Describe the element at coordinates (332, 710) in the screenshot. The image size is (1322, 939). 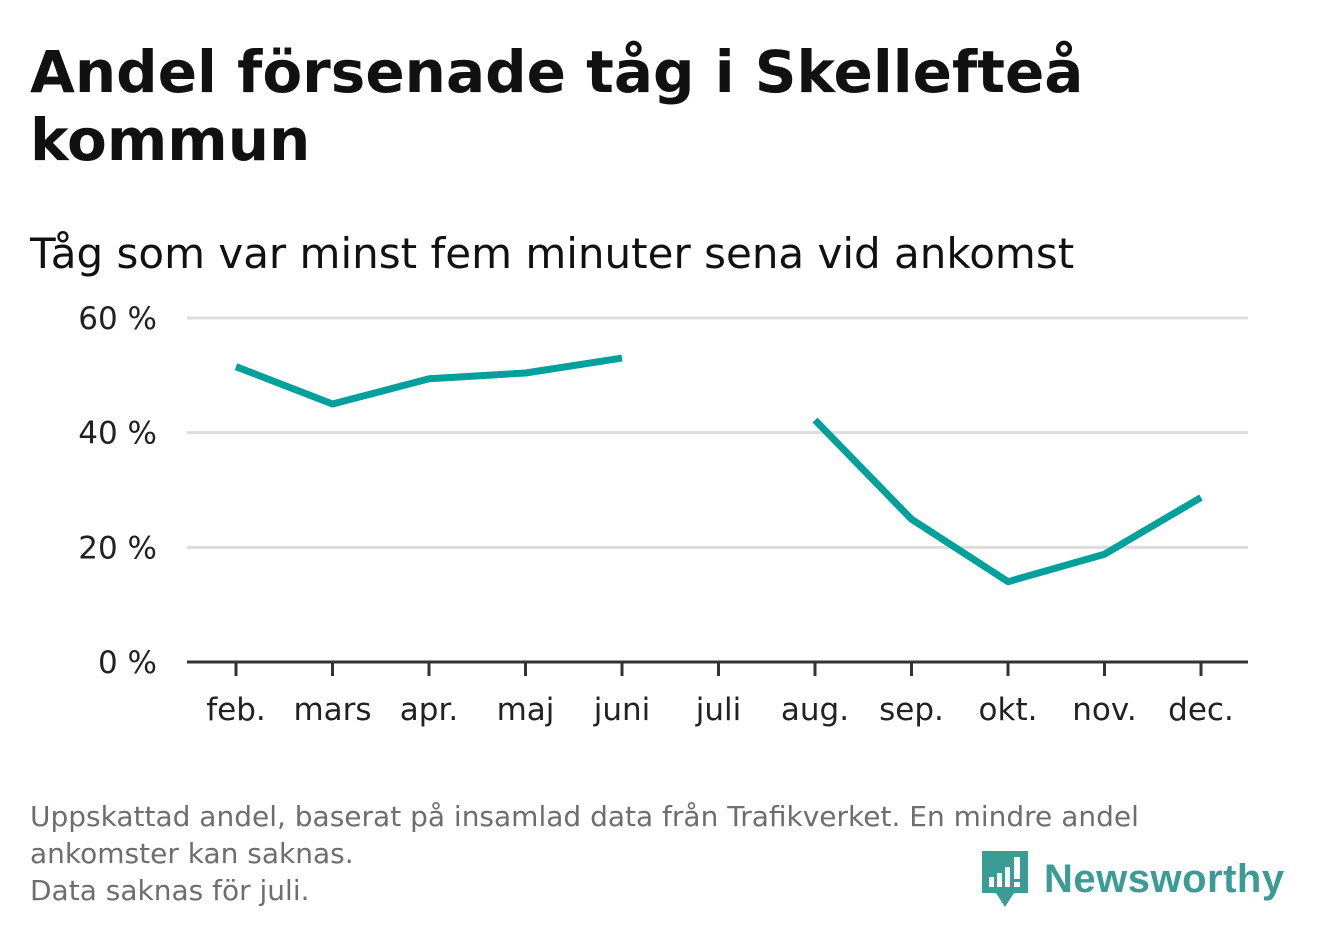
I see `x-tick-label: mars` at that location.